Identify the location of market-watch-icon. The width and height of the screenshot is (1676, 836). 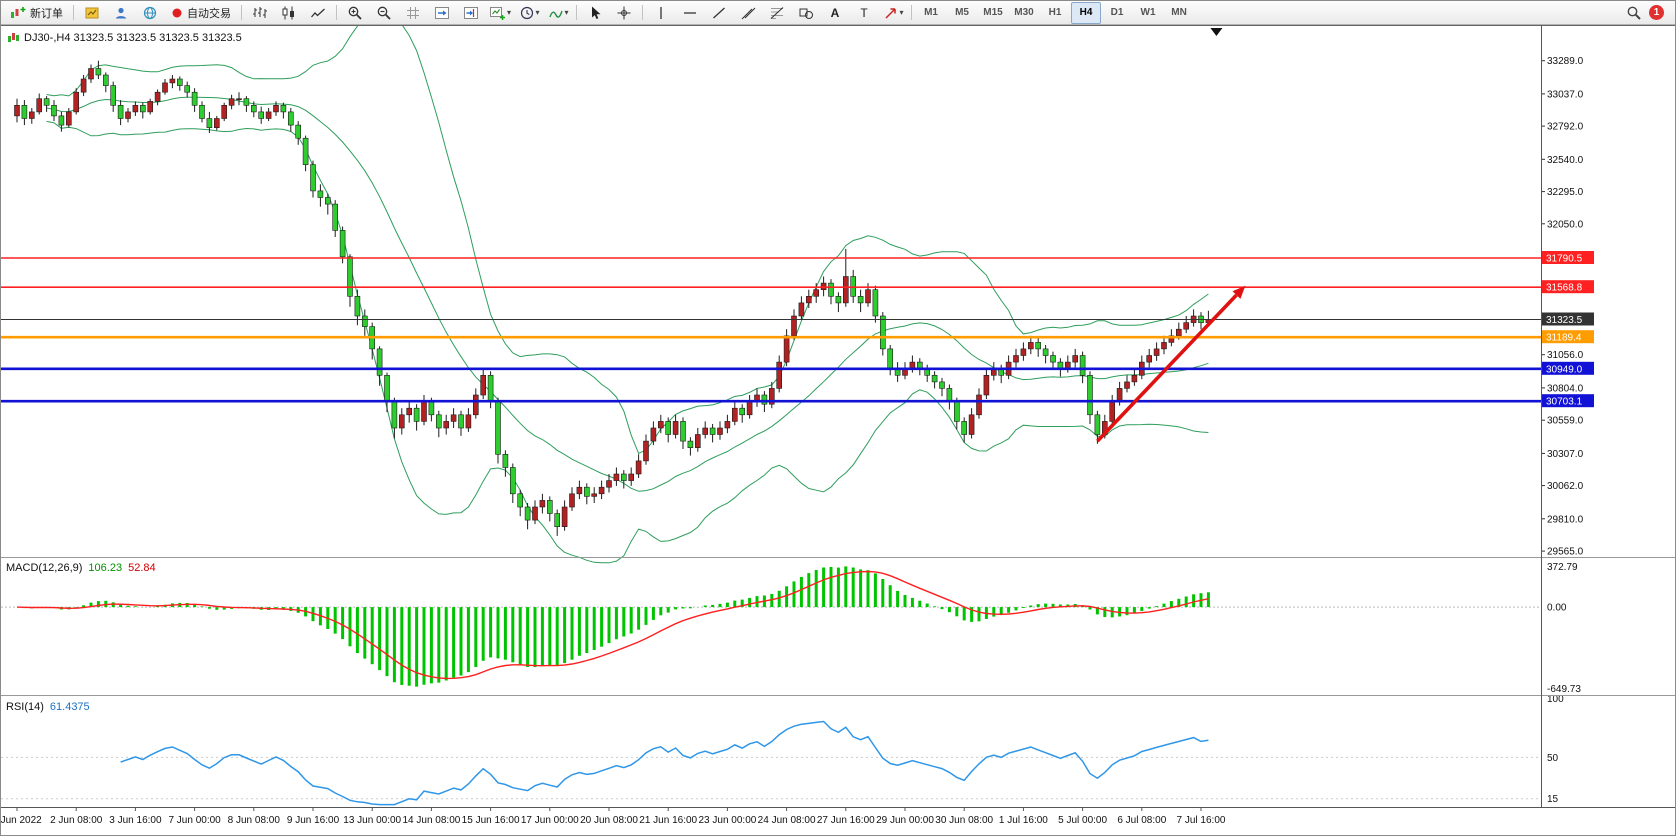
(92, 12).